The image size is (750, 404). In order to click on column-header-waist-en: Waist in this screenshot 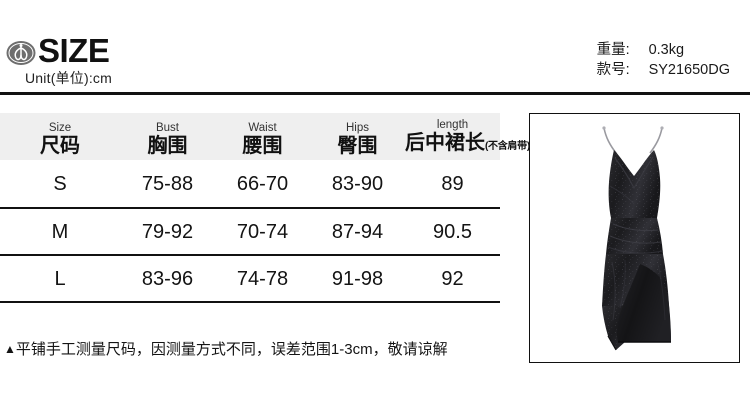, I will do `click(262, 128)`.